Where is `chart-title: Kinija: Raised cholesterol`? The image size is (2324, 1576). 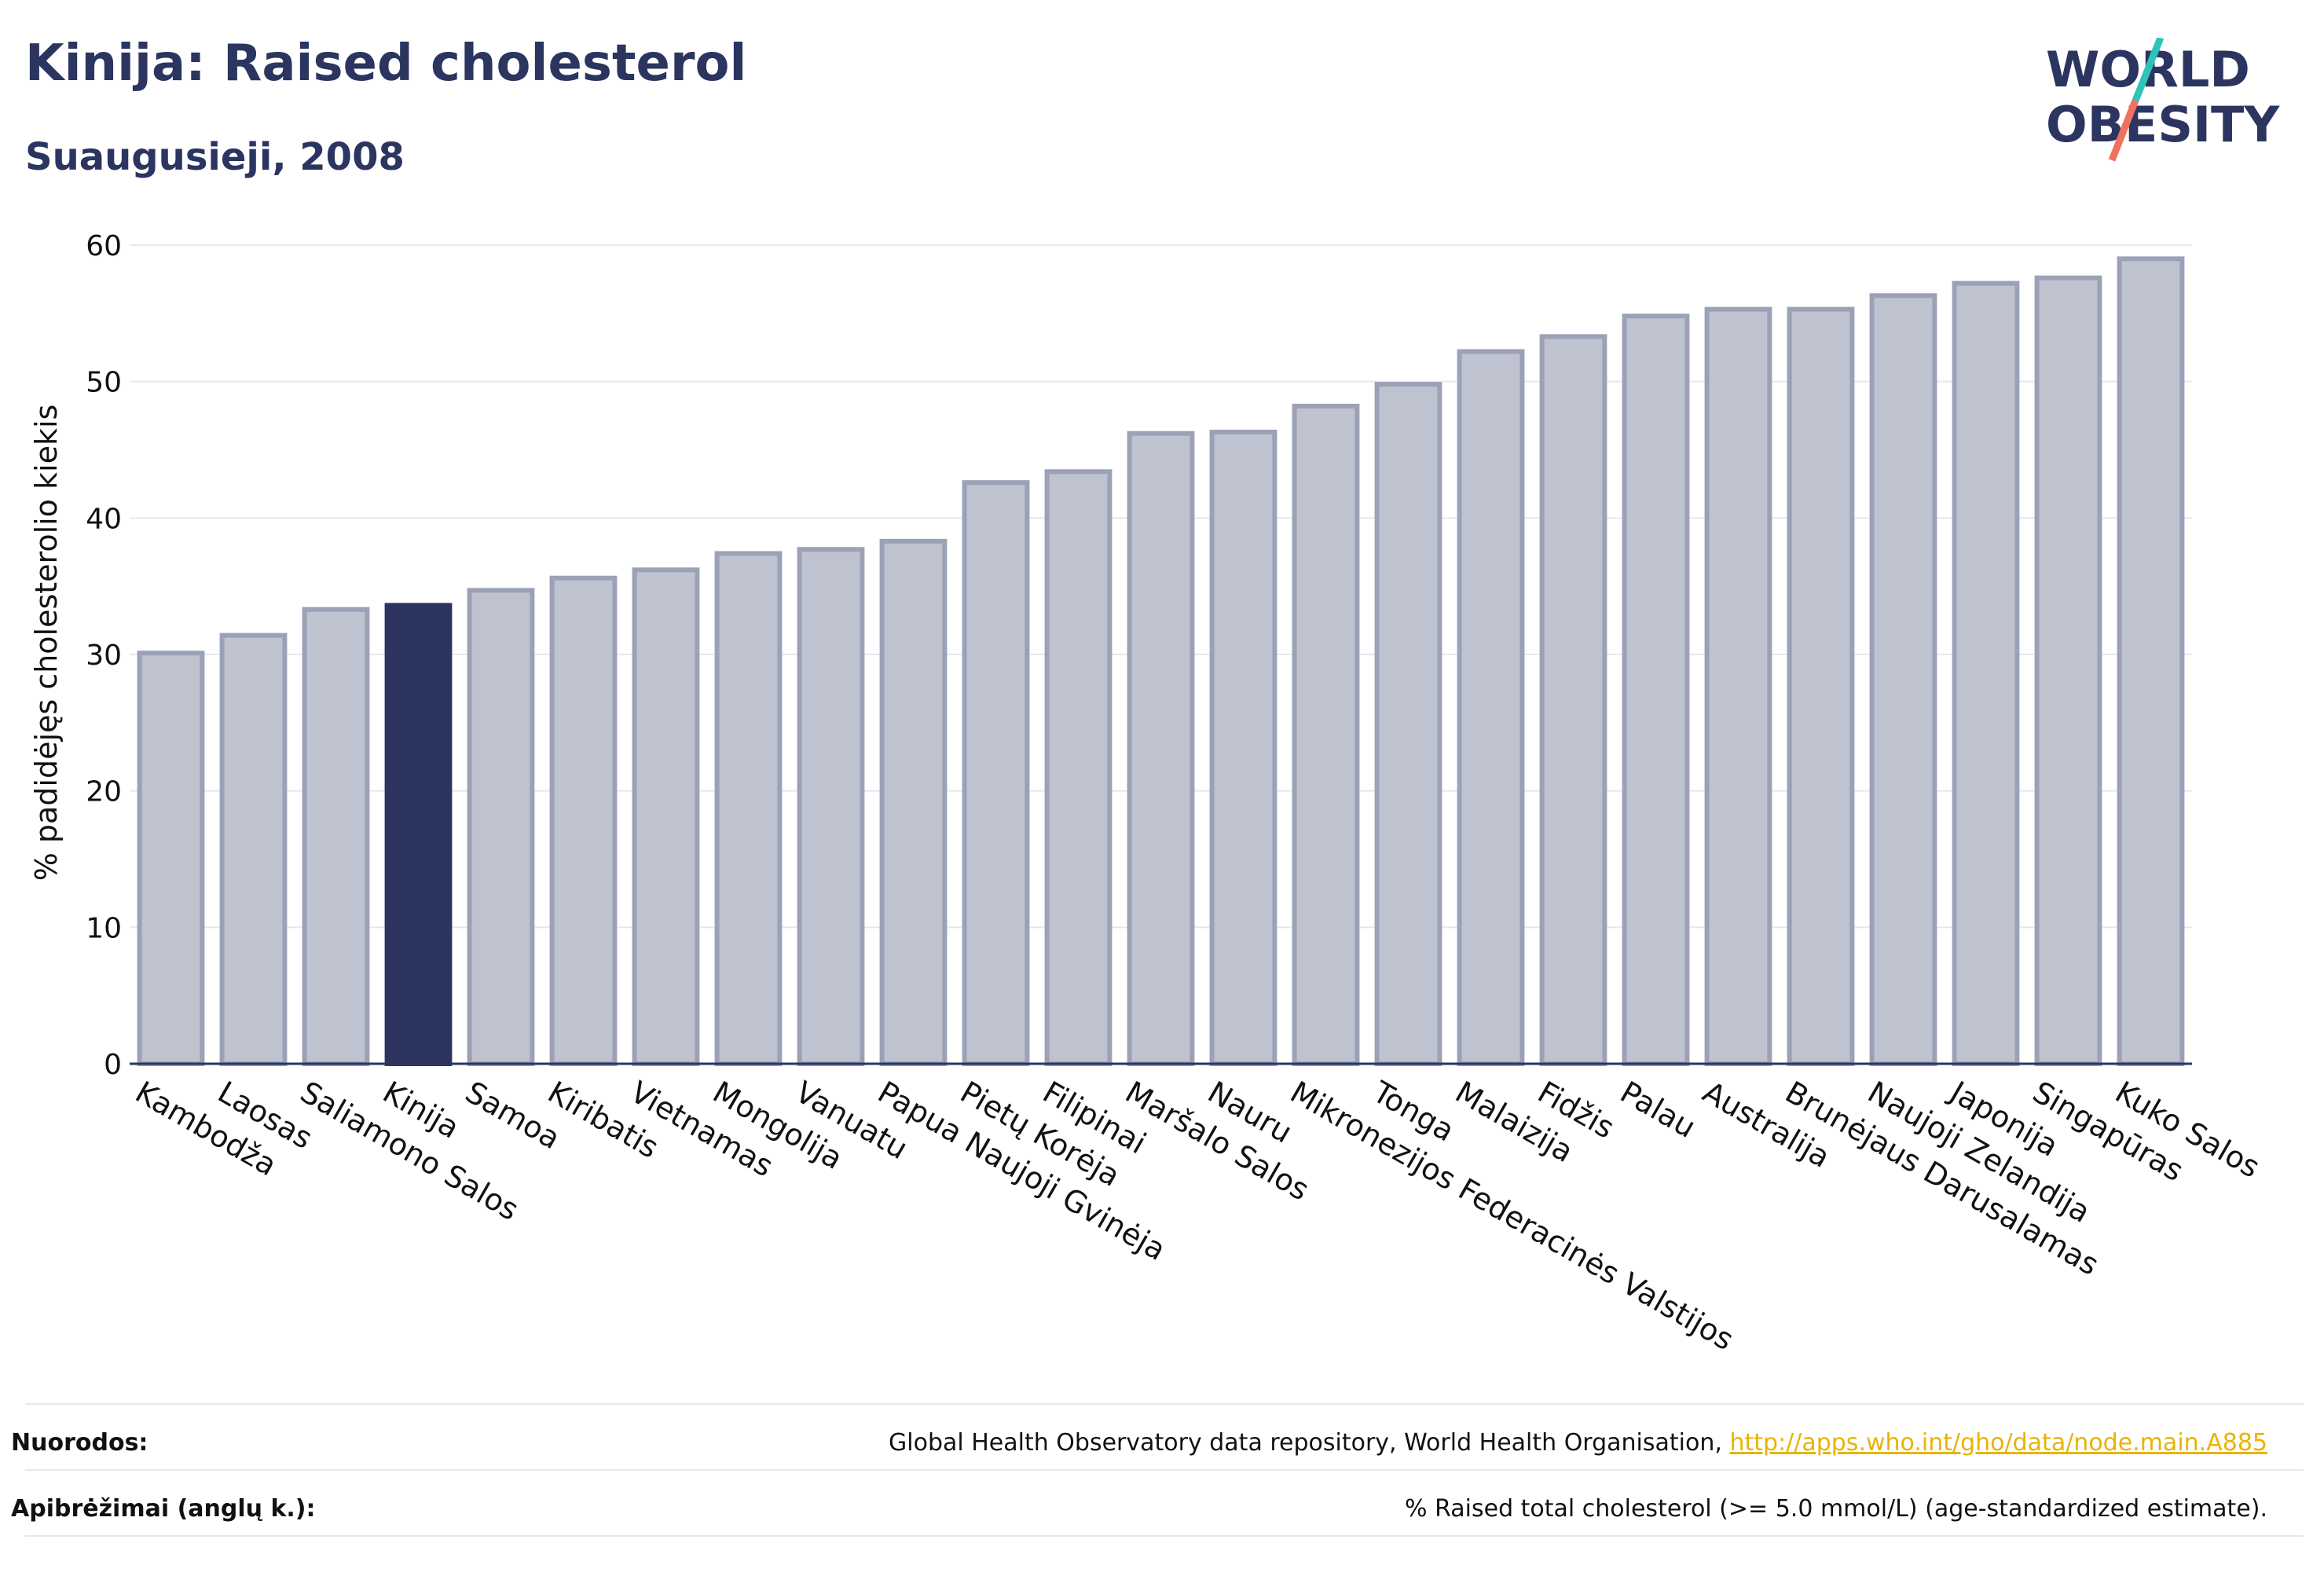
chart-title: Kinija: Raised cholesterol is located at coordinates (386, 64).